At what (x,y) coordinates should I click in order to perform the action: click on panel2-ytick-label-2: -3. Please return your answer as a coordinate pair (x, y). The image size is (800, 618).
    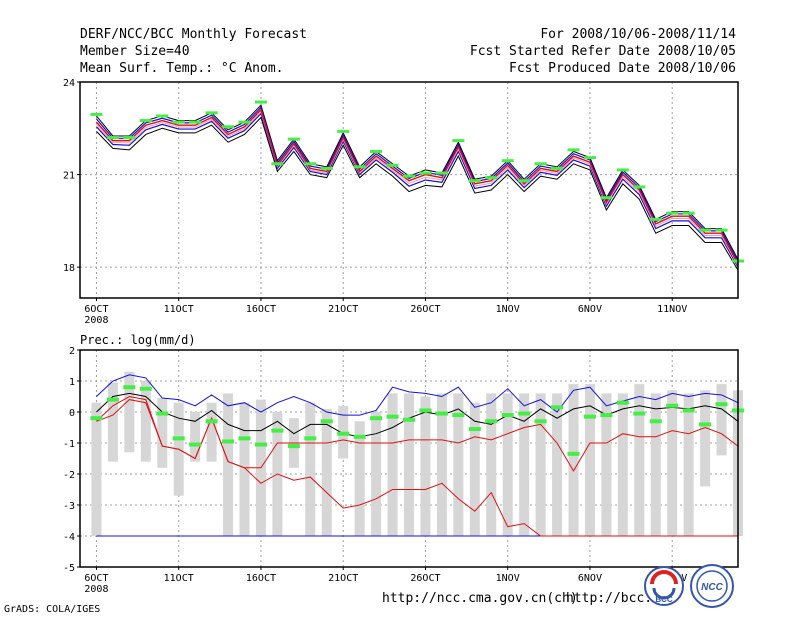
    Looking at the image, I should click on (69, 506).